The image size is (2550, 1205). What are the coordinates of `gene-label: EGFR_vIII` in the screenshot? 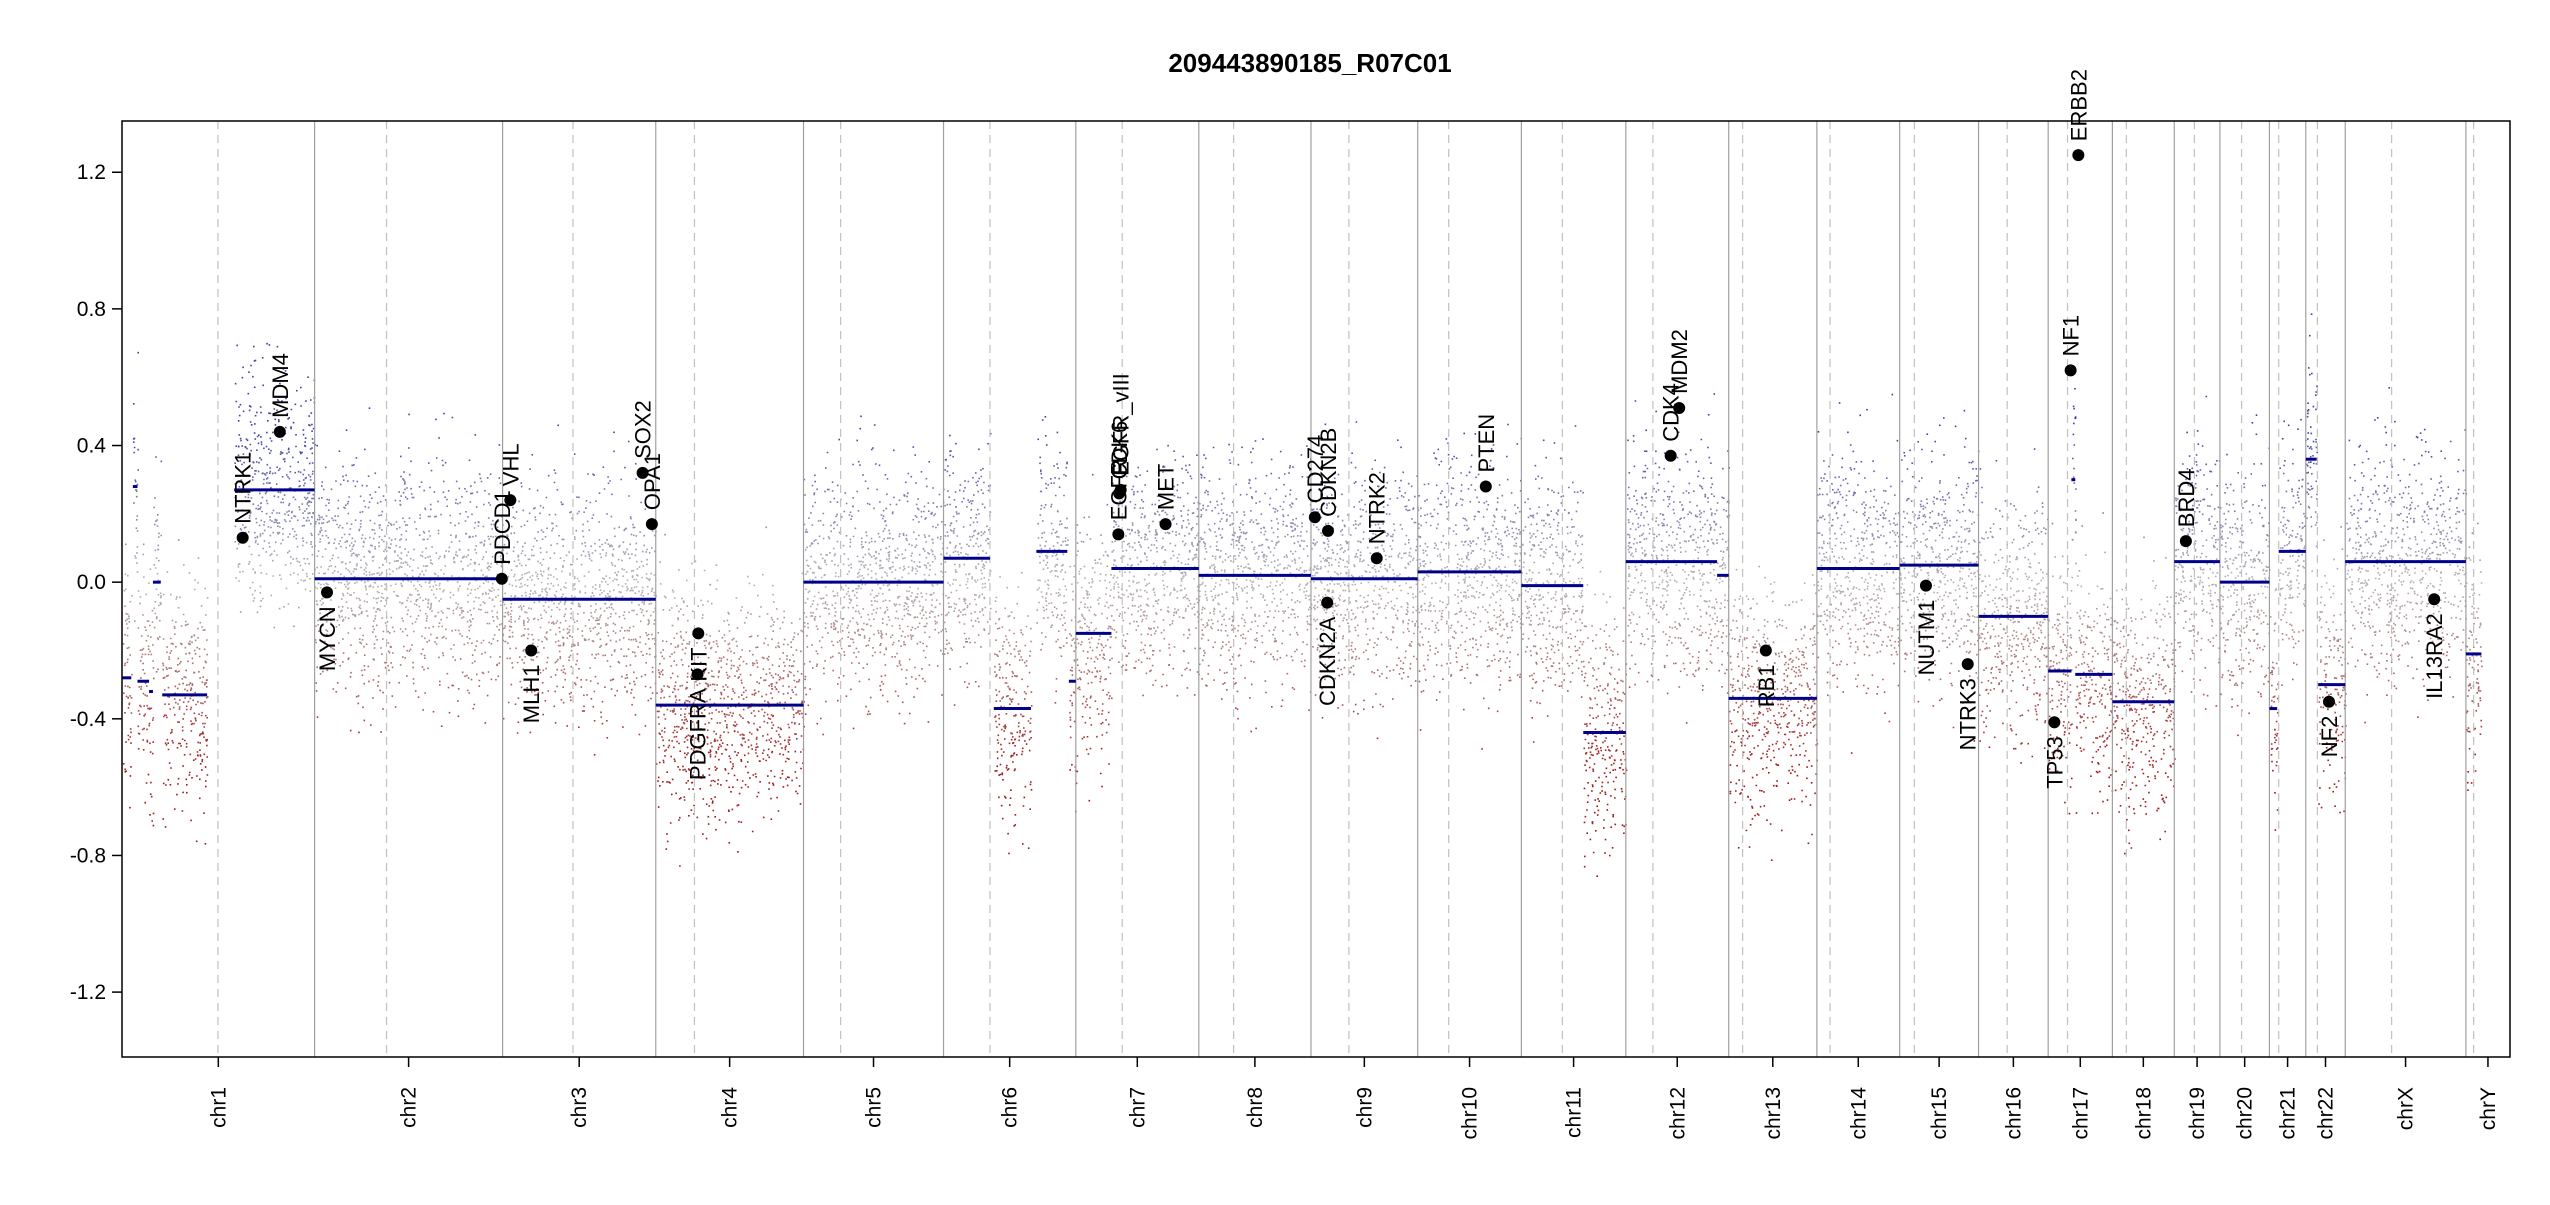 It's located at (1121, 424).